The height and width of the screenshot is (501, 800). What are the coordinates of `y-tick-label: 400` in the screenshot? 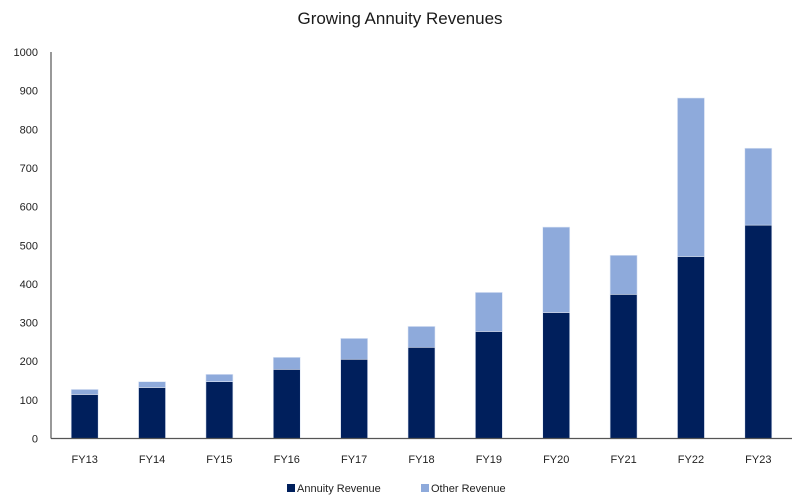 It's located at (29, 285).